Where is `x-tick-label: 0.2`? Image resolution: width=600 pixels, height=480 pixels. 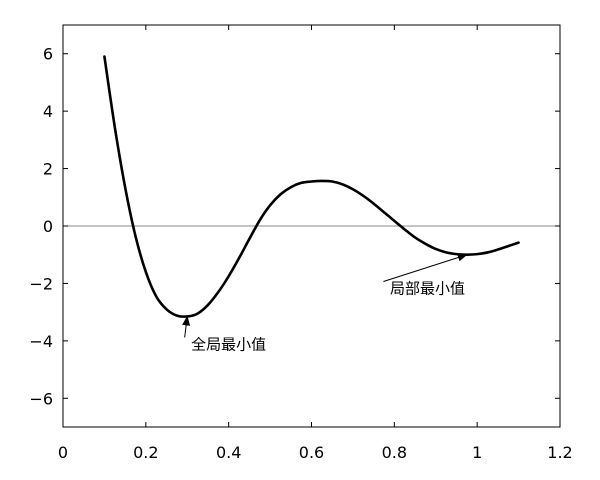 x-tick-label: 0.2 is located at coordinates (145, 452).